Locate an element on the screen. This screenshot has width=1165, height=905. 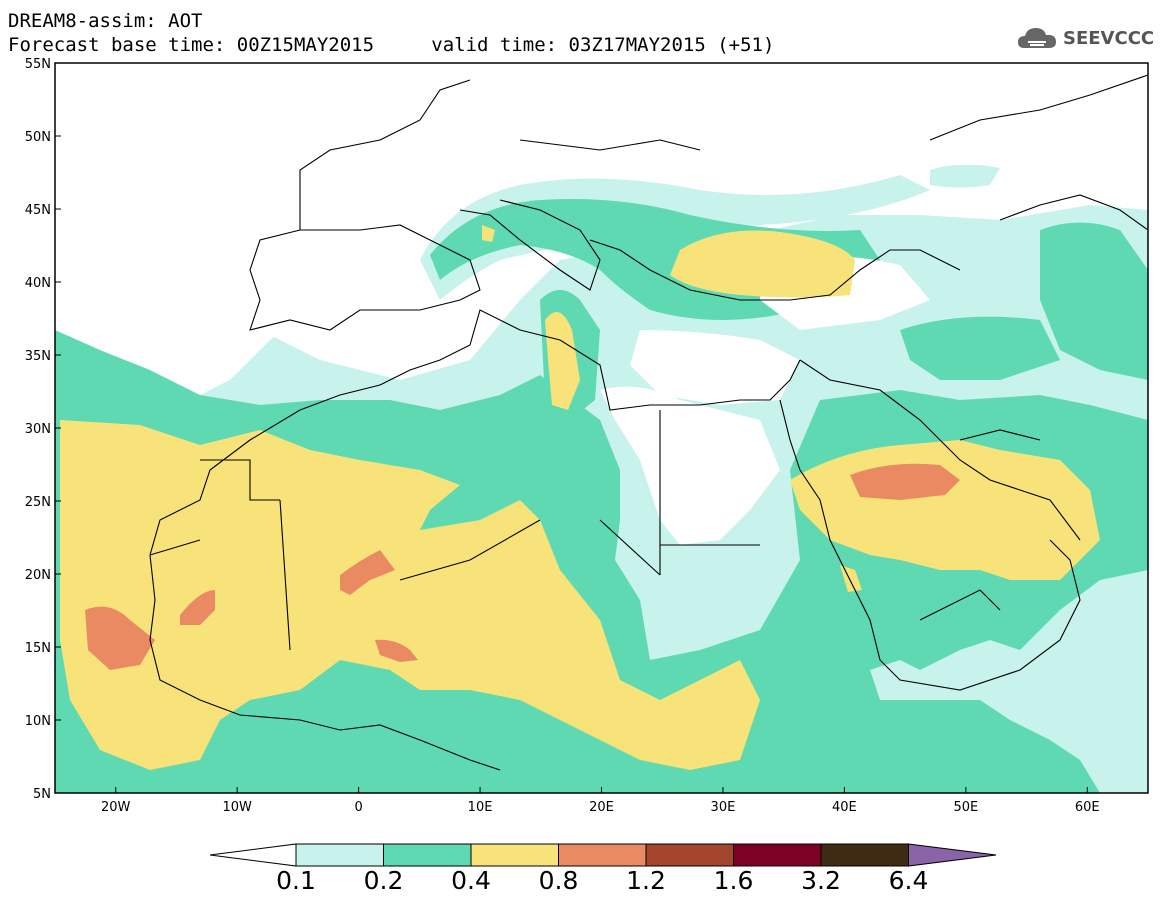
colorbar-label: 6.4 is located at coordinates (908, 880).